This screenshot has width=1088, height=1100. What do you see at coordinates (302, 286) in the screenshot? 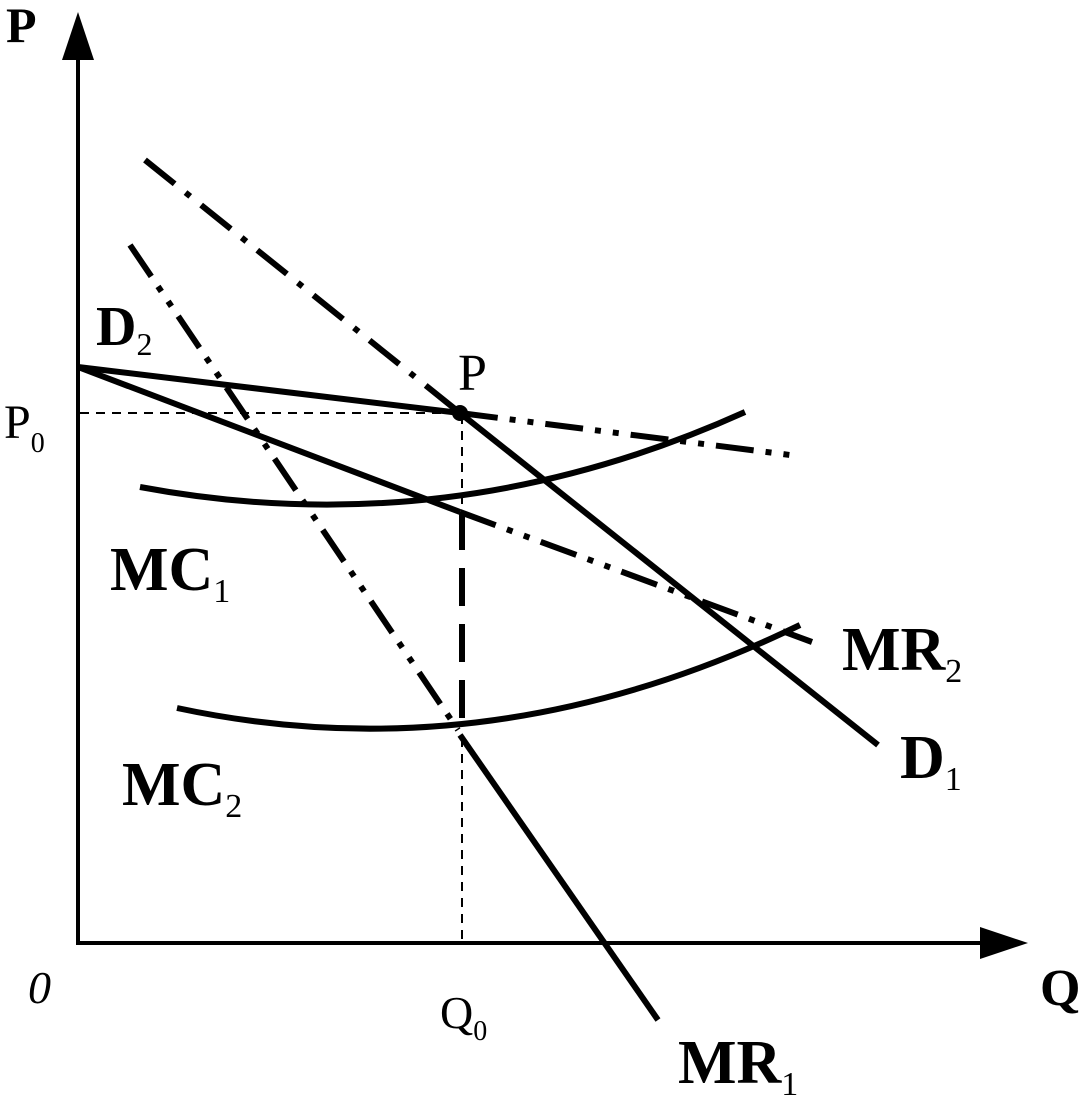
I see `d1-upper-extension-line` at bounding box center [302, 286].